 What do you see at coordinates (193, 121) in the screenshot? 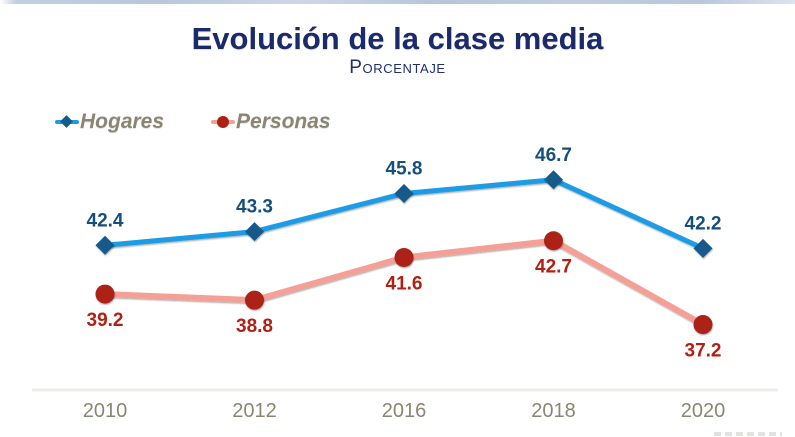
I see `legend: Hogares Personas` at bounding box center [193, 121].